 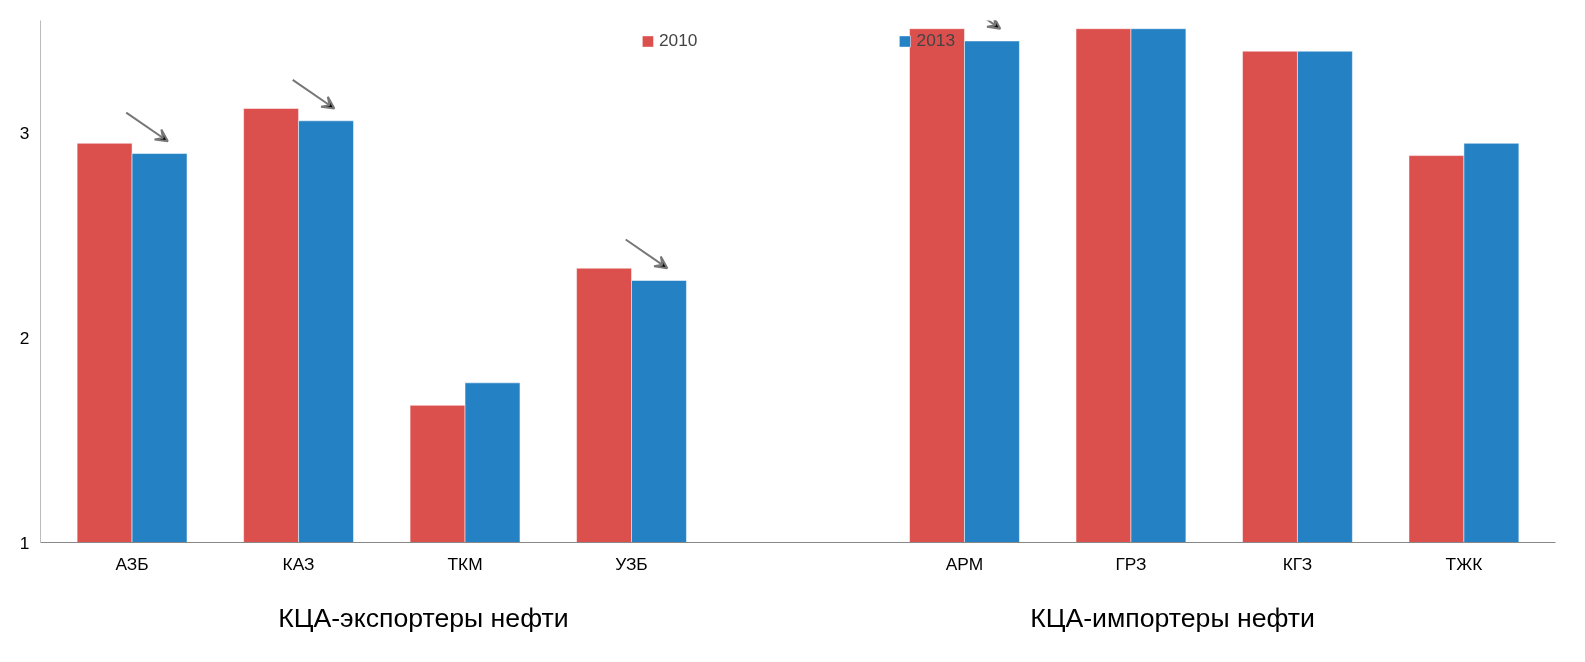 I want to click on x-tick-label: ТЖК, so click(x=1464, y=563).